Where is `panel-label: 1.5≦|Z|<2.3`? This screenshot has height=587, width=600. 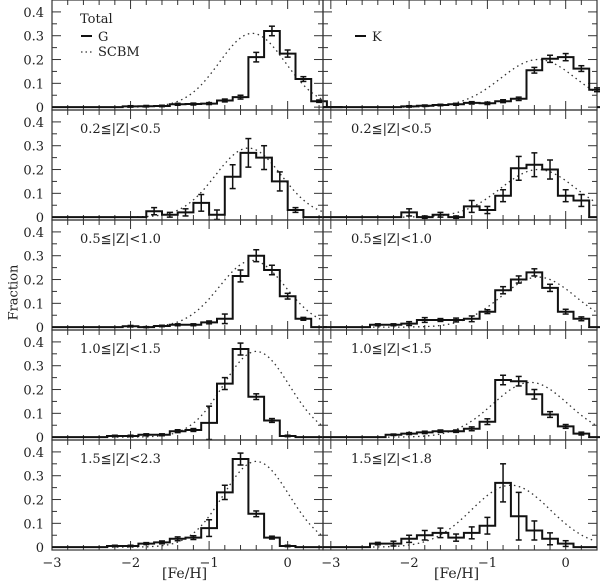
panel-label: 1.5≦|Z|<2.3 is located at coordinates (120, 459).